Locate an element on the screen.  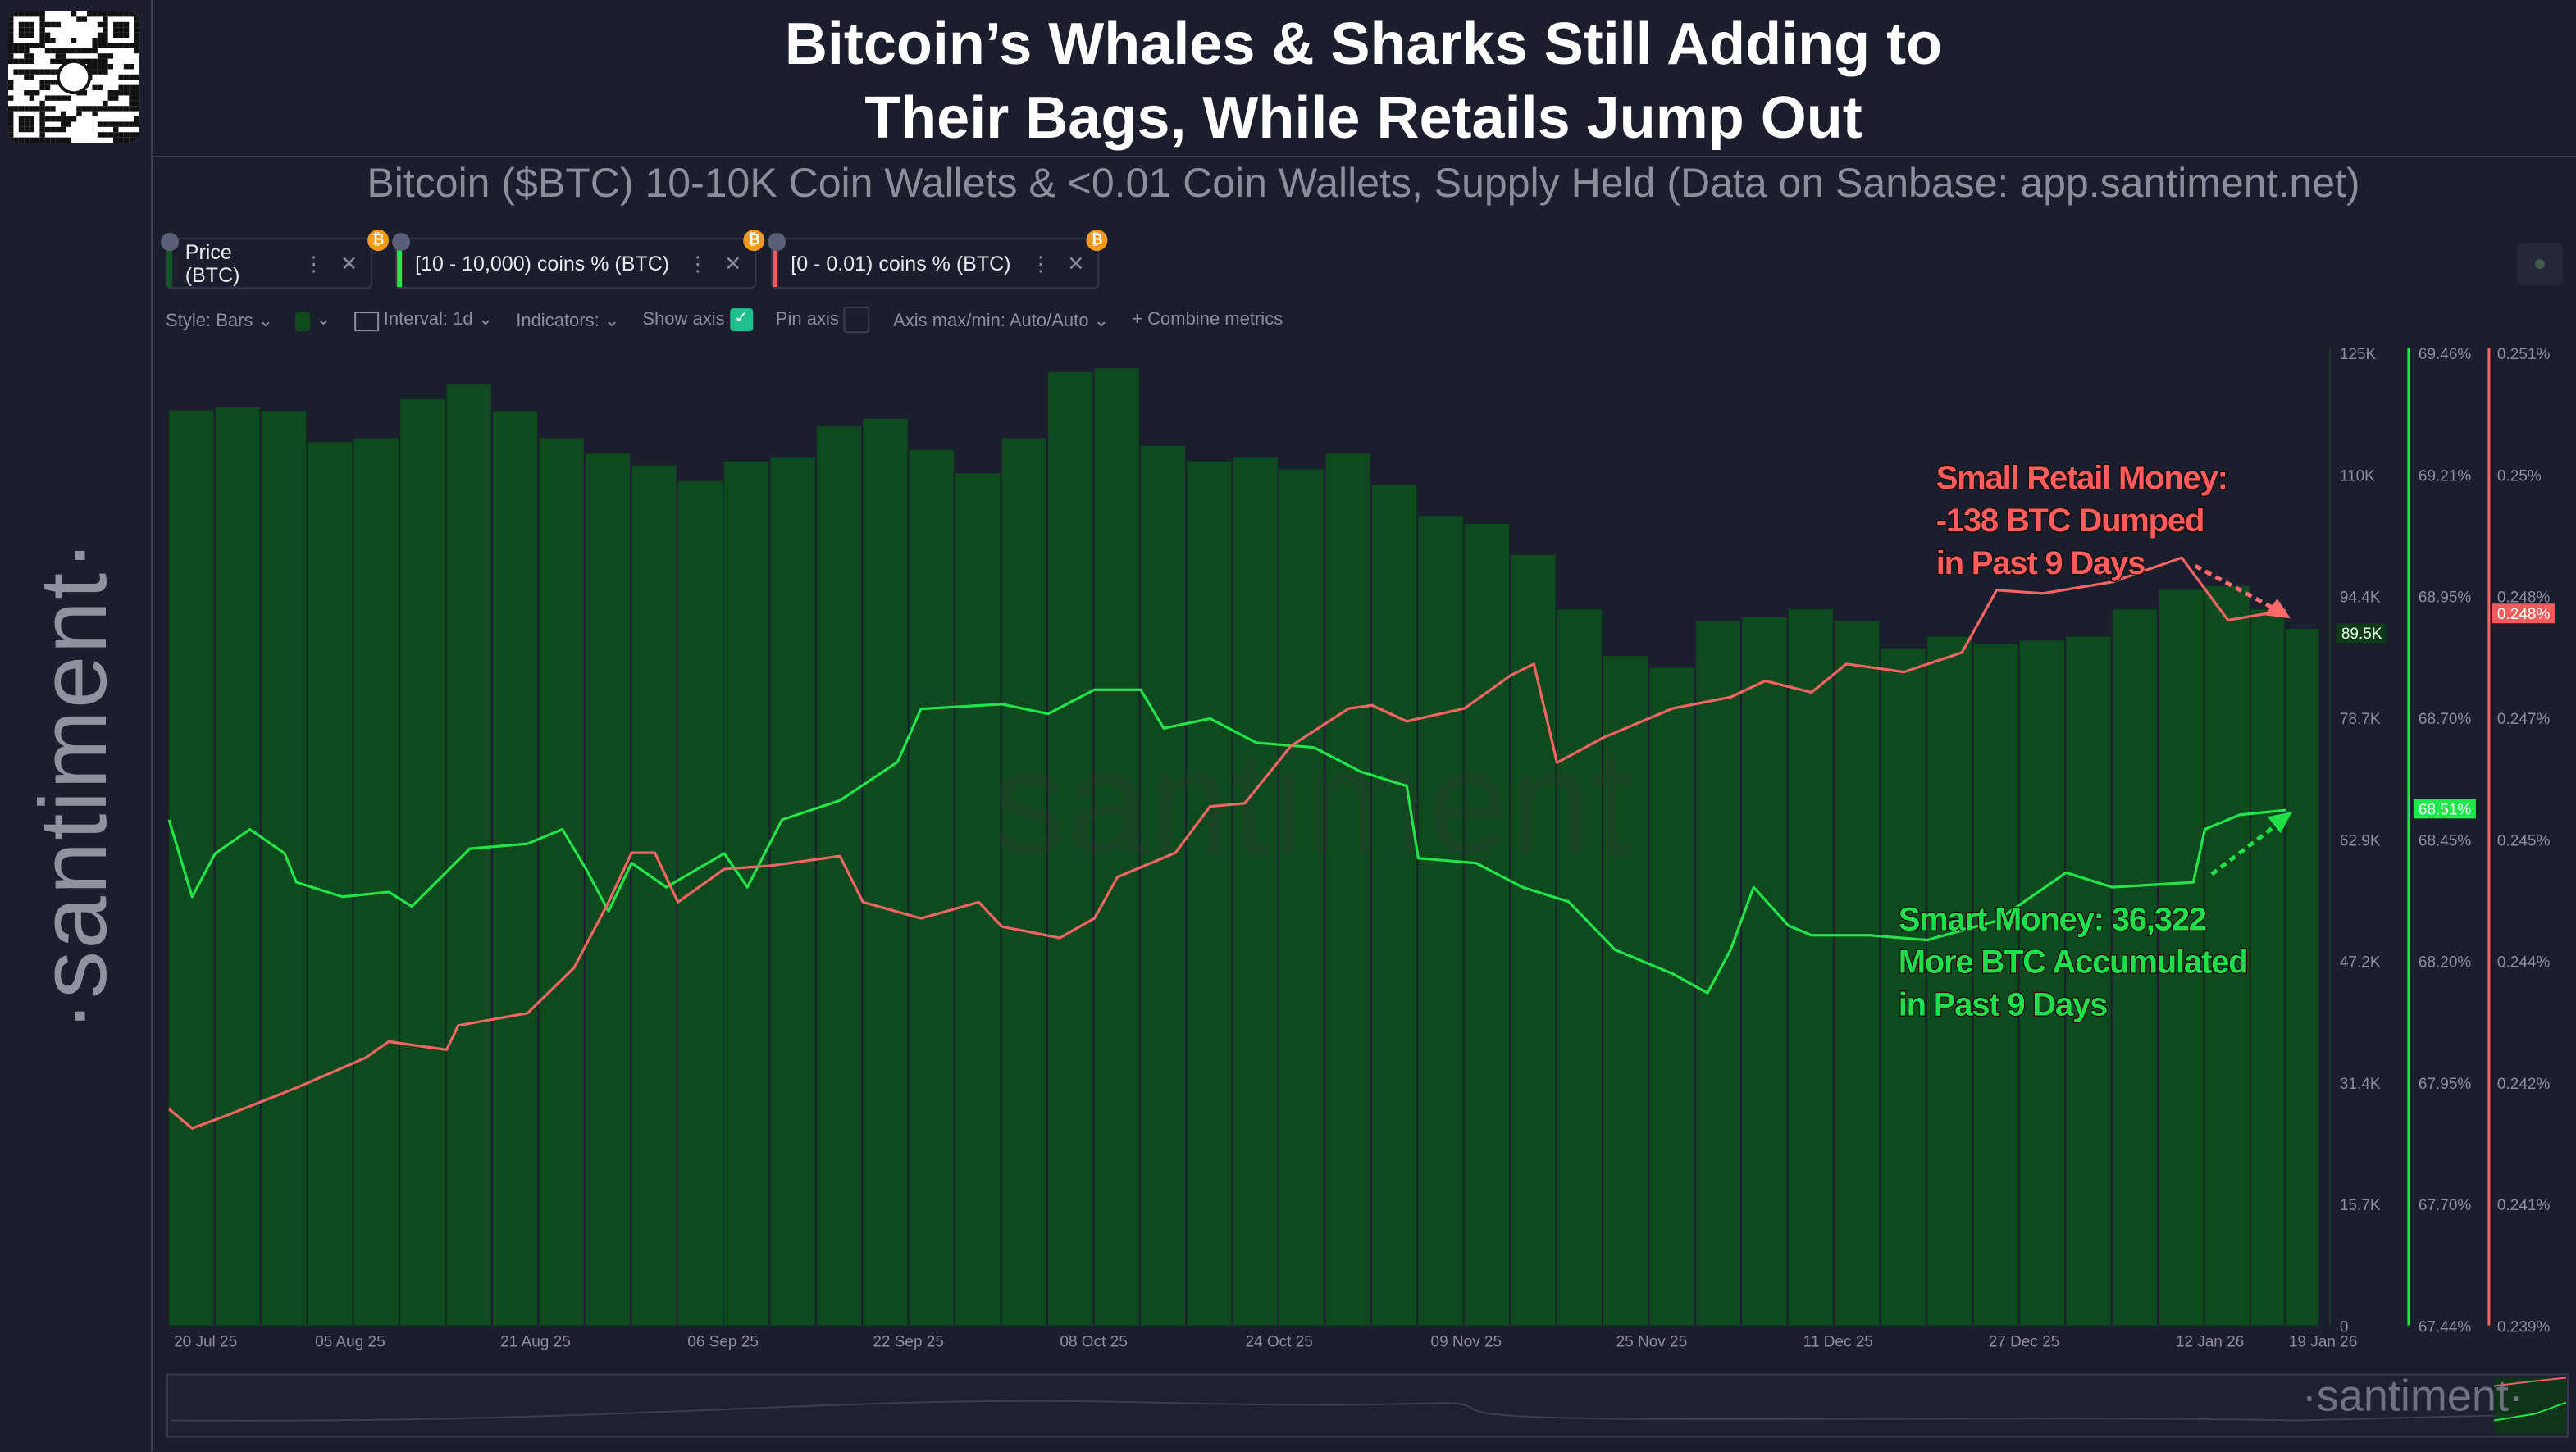
retail-tick-label: 0.239% is located at coordinates (2524, 1327).